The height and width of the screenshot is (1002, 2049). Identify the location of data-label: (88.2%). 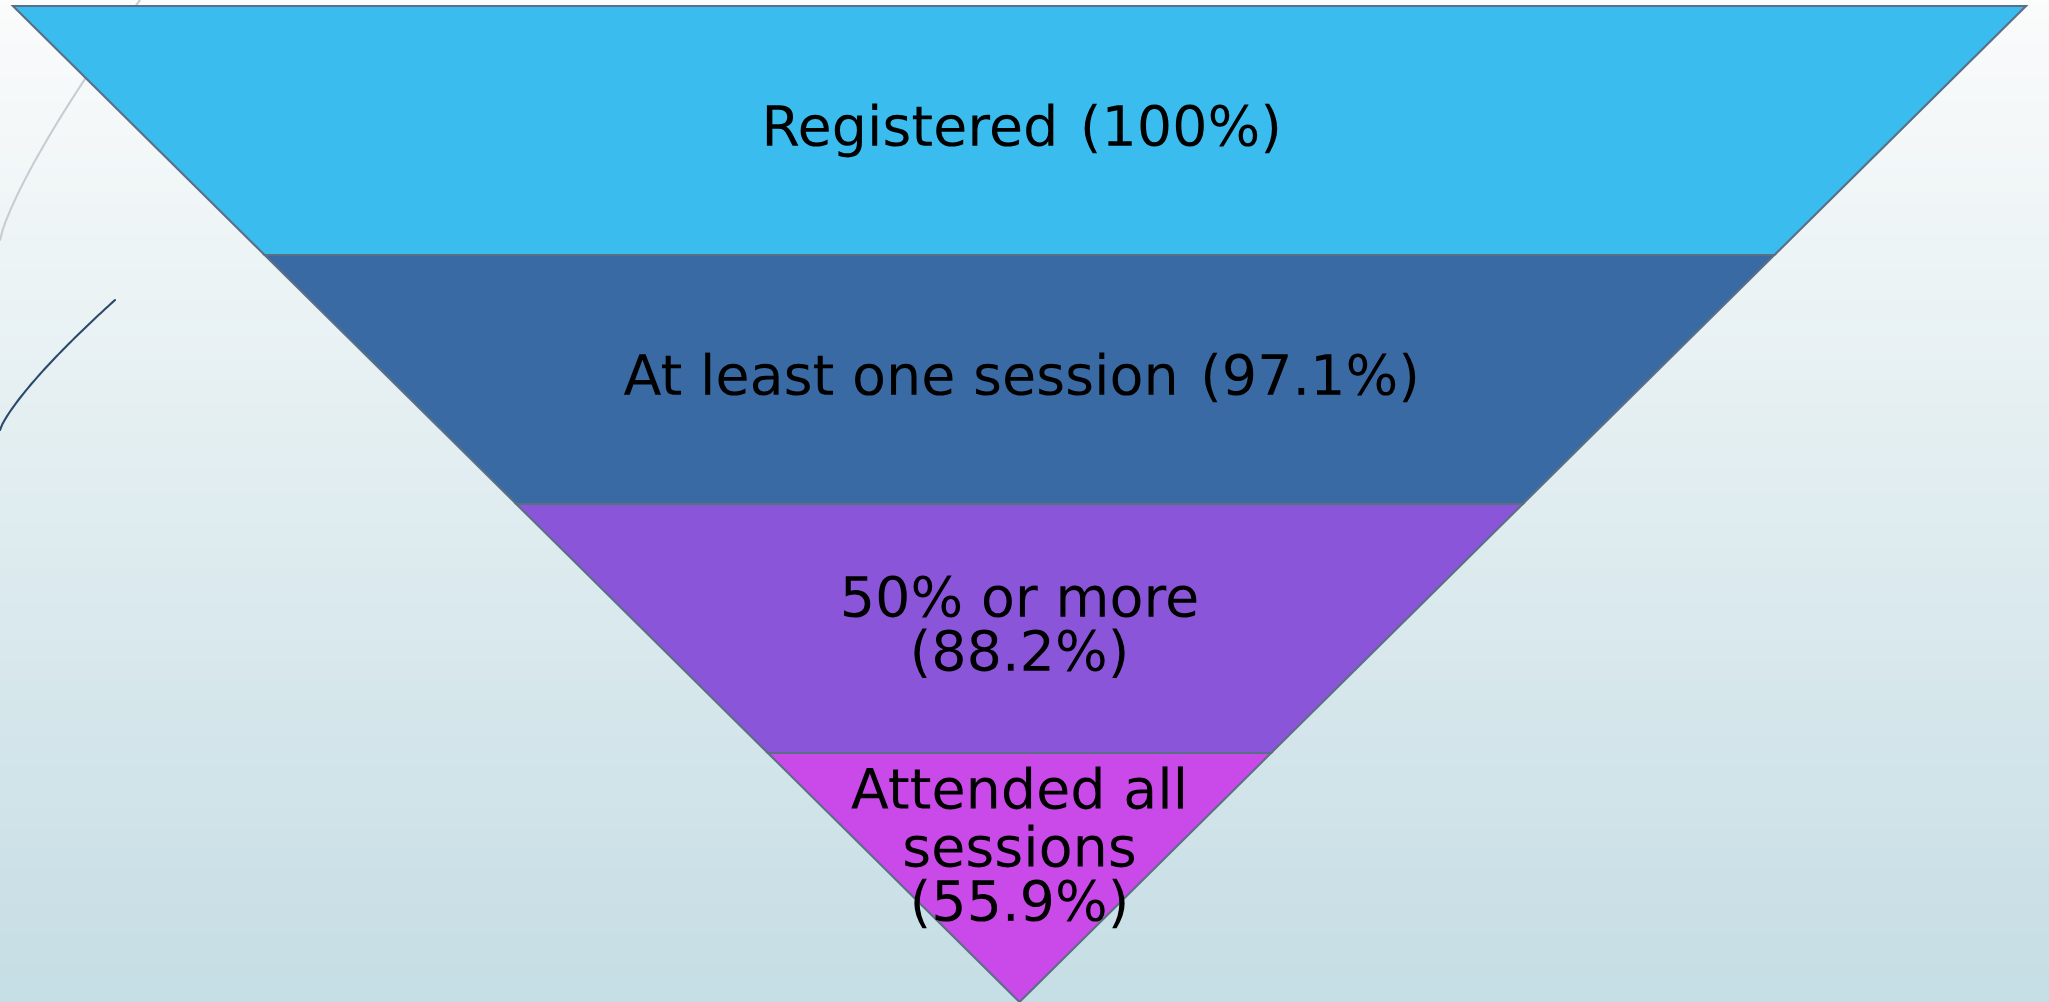
(1019, 653).